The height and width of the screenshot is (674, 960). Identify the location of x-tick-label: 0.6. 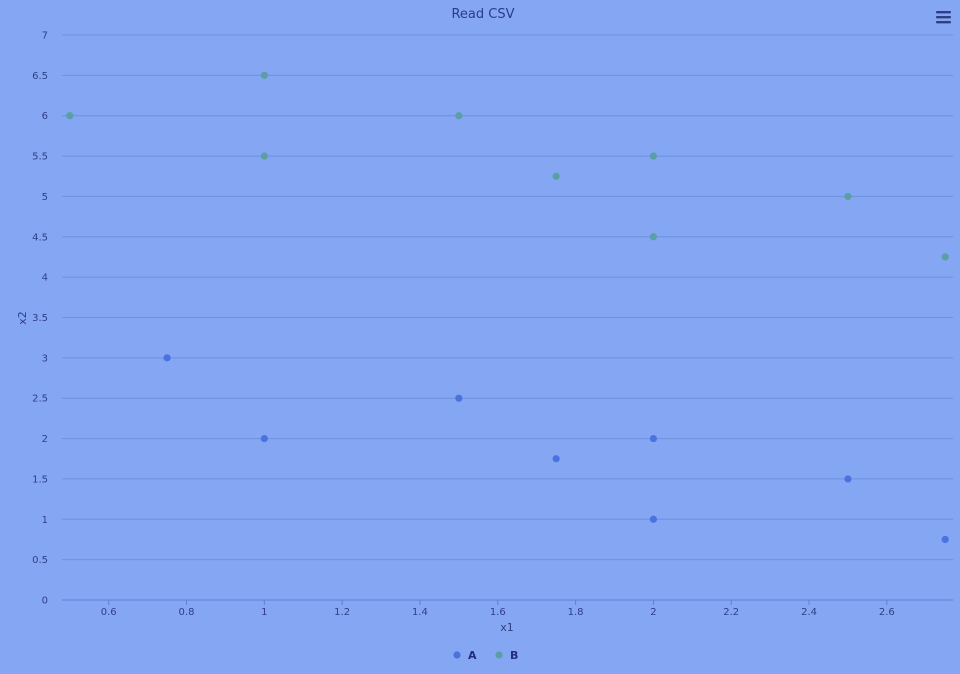
(109, 612).